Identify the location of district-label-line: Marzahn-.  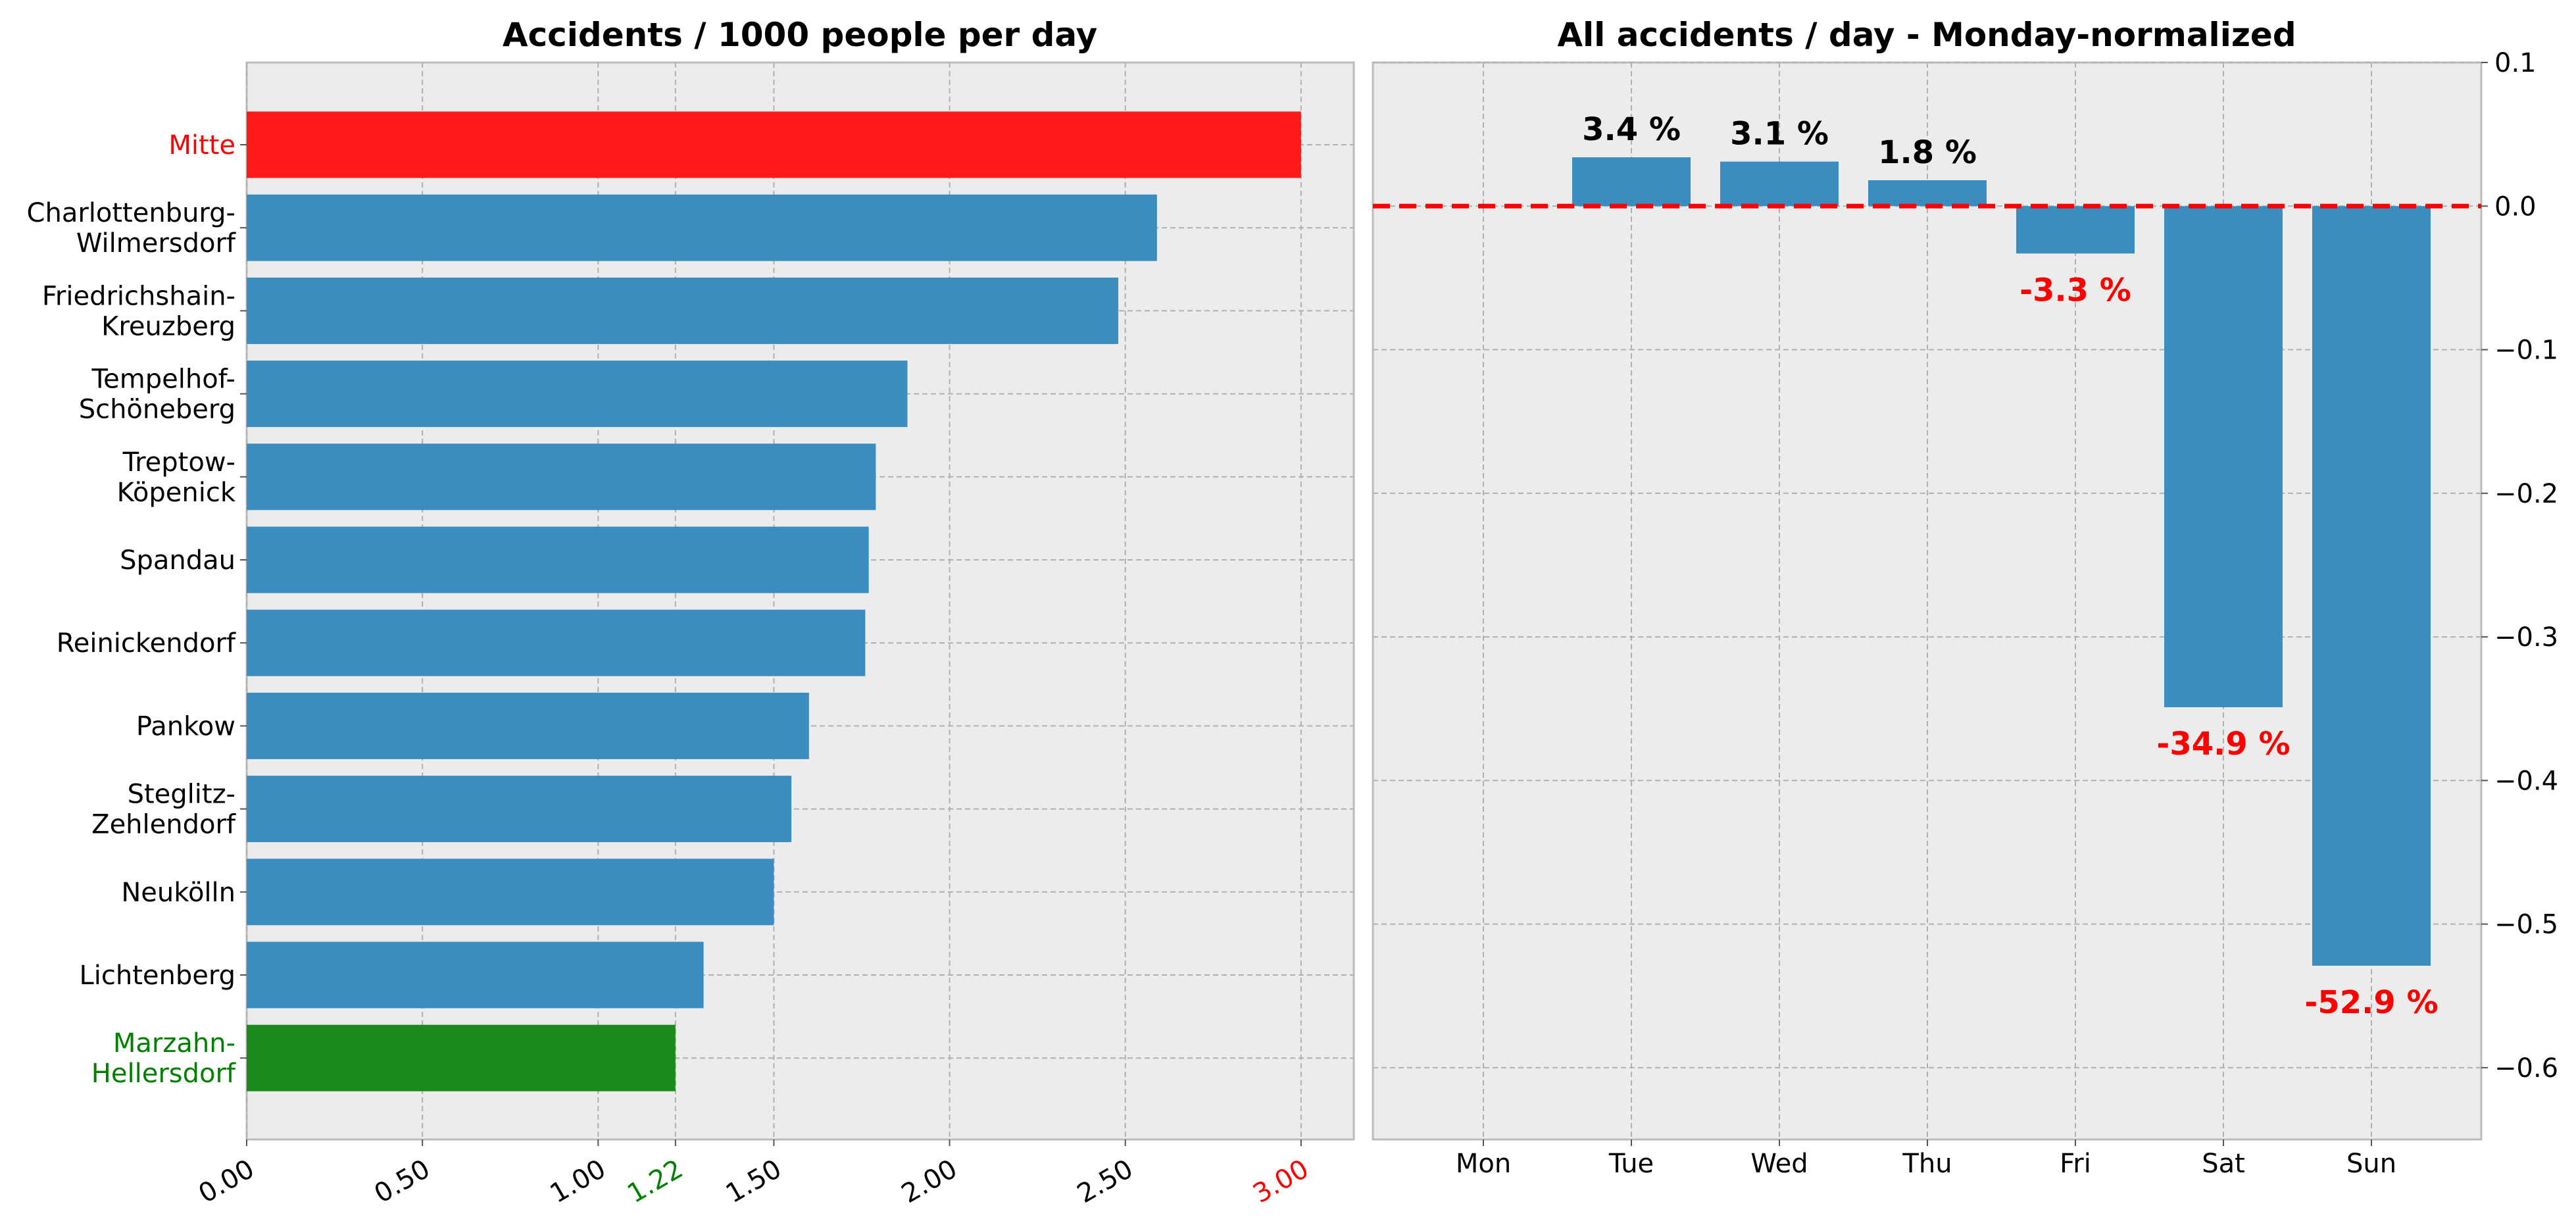
(174, 1044).